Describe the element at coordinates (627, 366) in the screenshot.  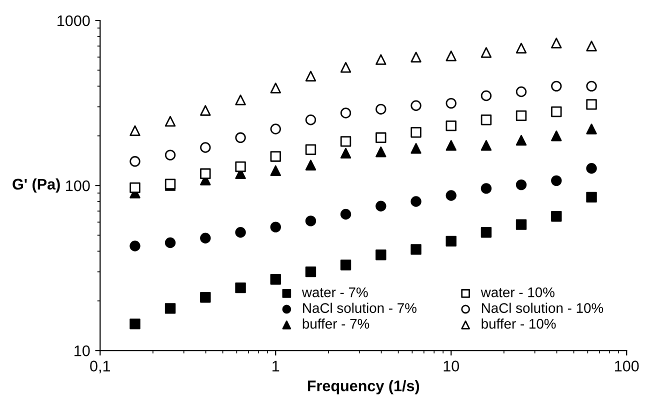
I see `x-tick-label: 100` at that location.